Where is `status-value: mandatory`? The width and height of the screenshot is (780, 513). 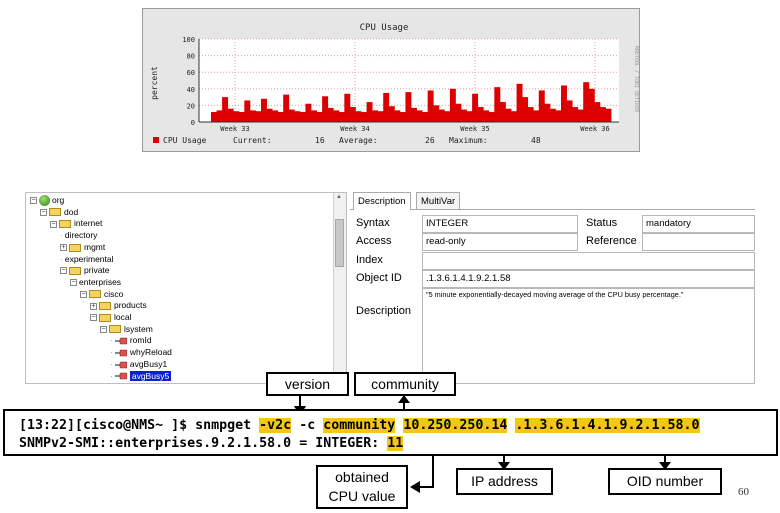
status-value: mandatory is located at coordinates (698, 224).